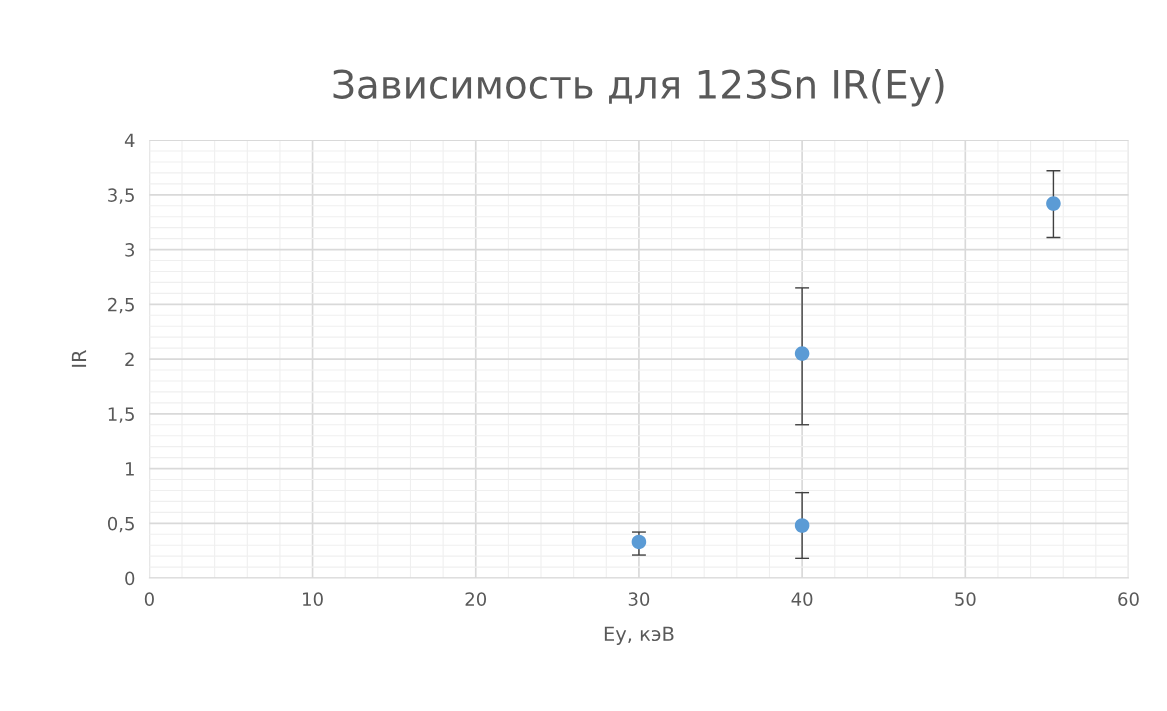 The width and height of the screenshot is (1167, 711). Describe the element at coordinates (121, 196) in the screenshot. I see `y-tick-label: 3,5` at that location.